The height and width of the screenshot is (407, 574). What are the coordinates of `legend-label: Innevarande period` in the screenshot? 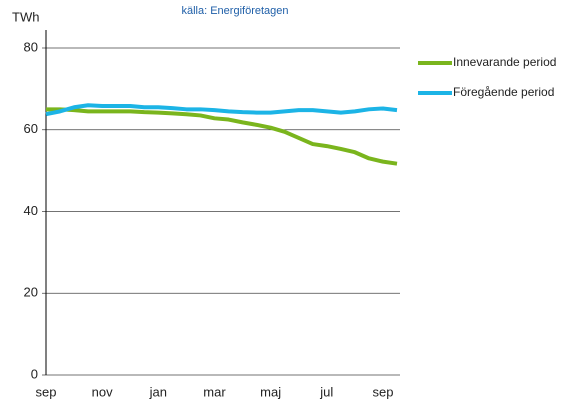 It's located at (504, 62).